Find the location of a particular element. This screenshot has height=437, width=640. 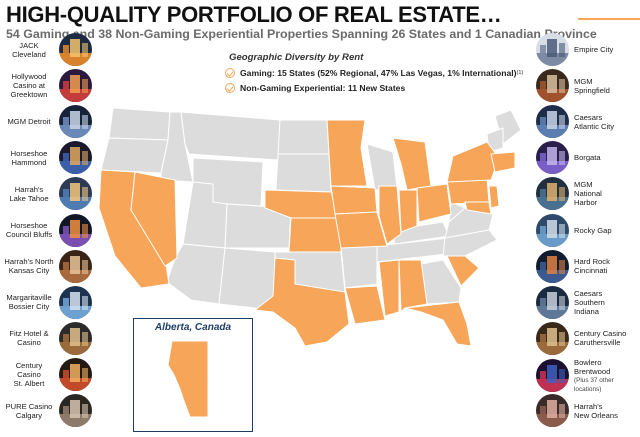

property-label-line: PURE Casino is located at coordinates (29, 406).